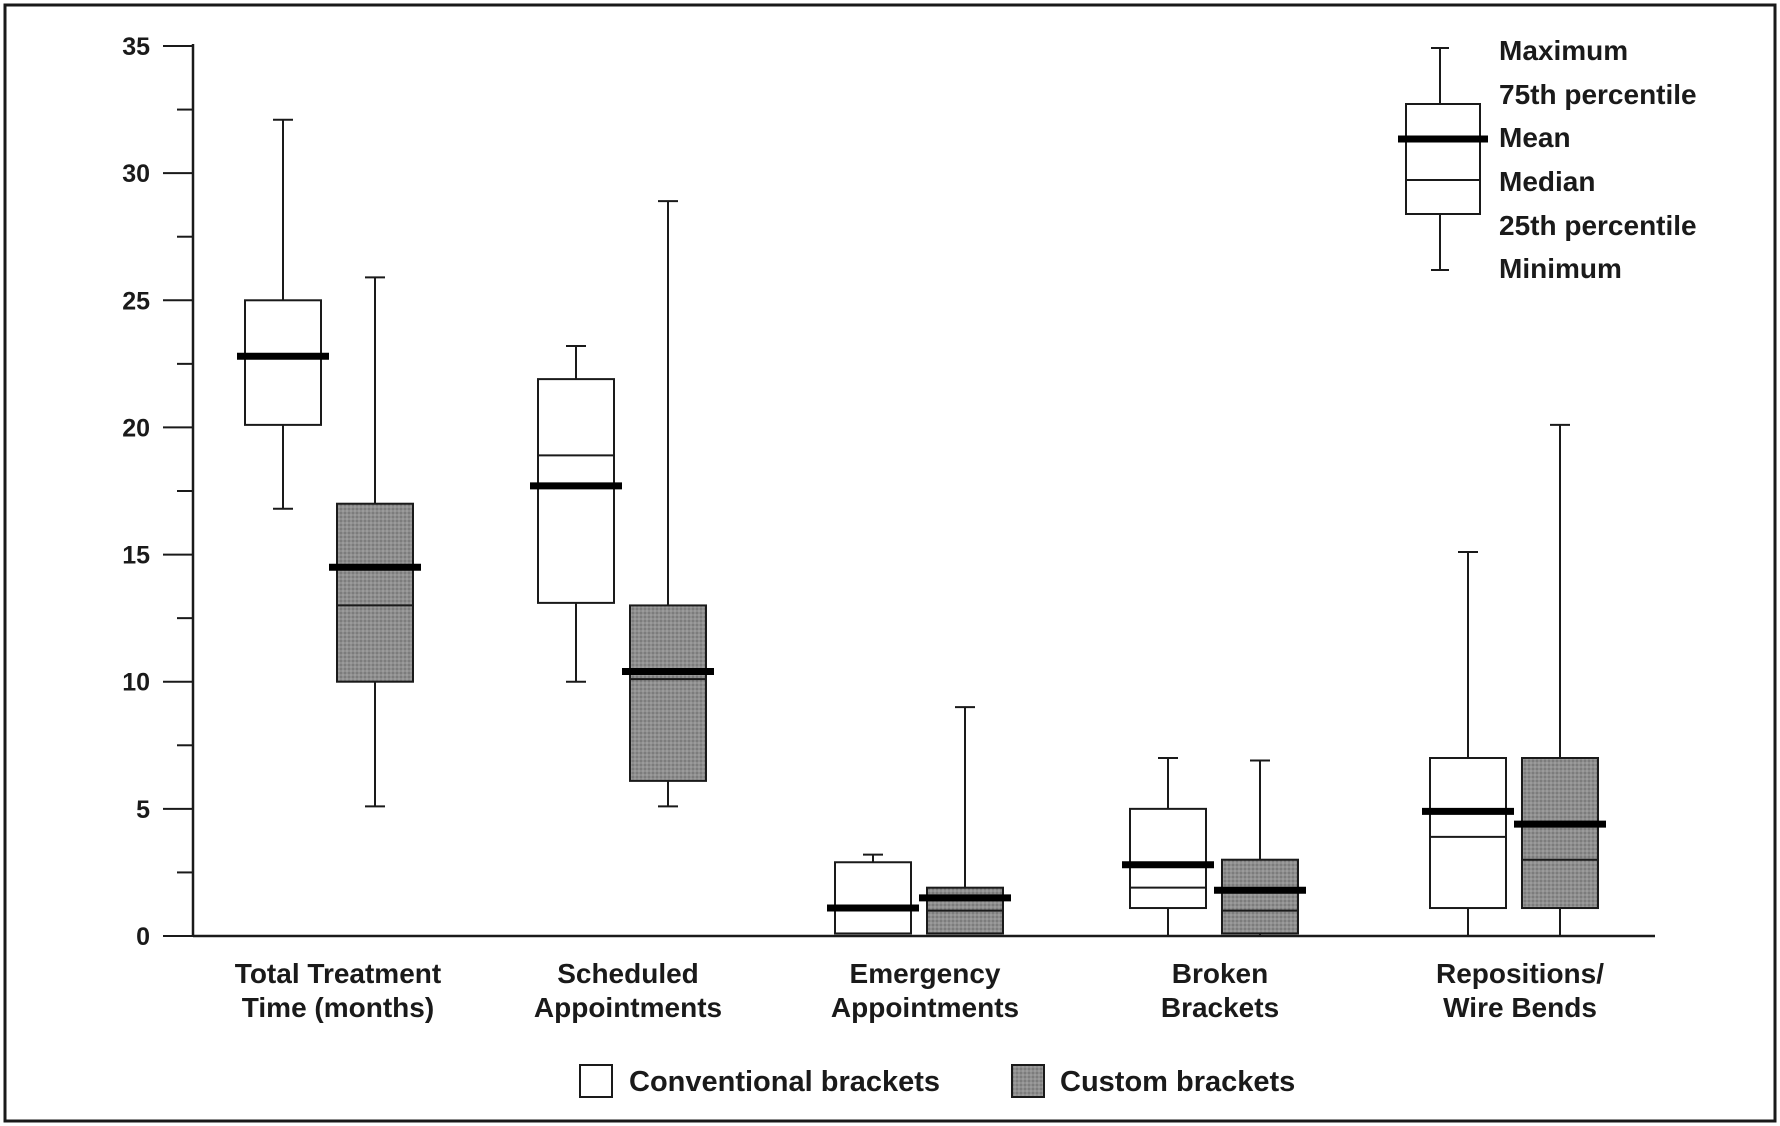 The width and height of the screenshot is (1780, 1126). What do you see at coordinates (1177, 1082) in the screenshot?
I see `legend-label-custom: Custom brackets` at bounding box center [1177, 1082].